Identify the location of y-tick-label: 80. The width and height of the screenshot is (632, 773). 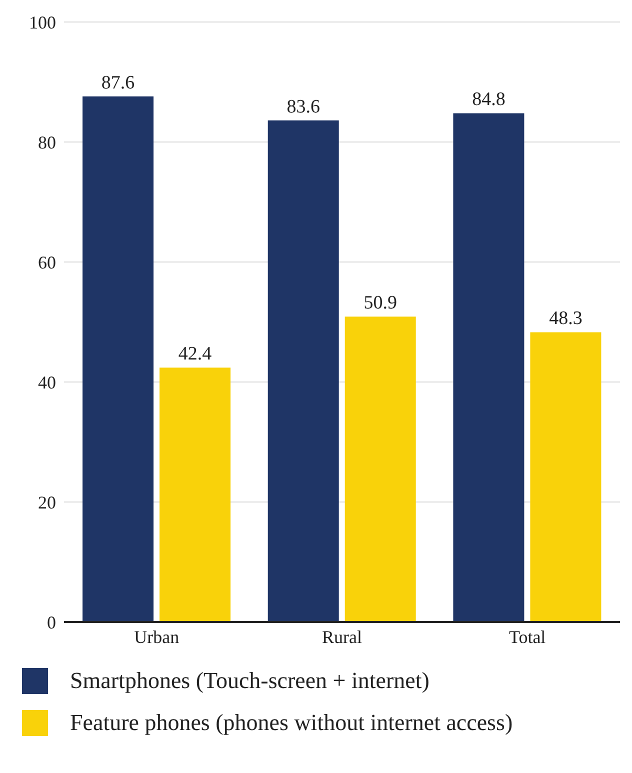
(47, 142).